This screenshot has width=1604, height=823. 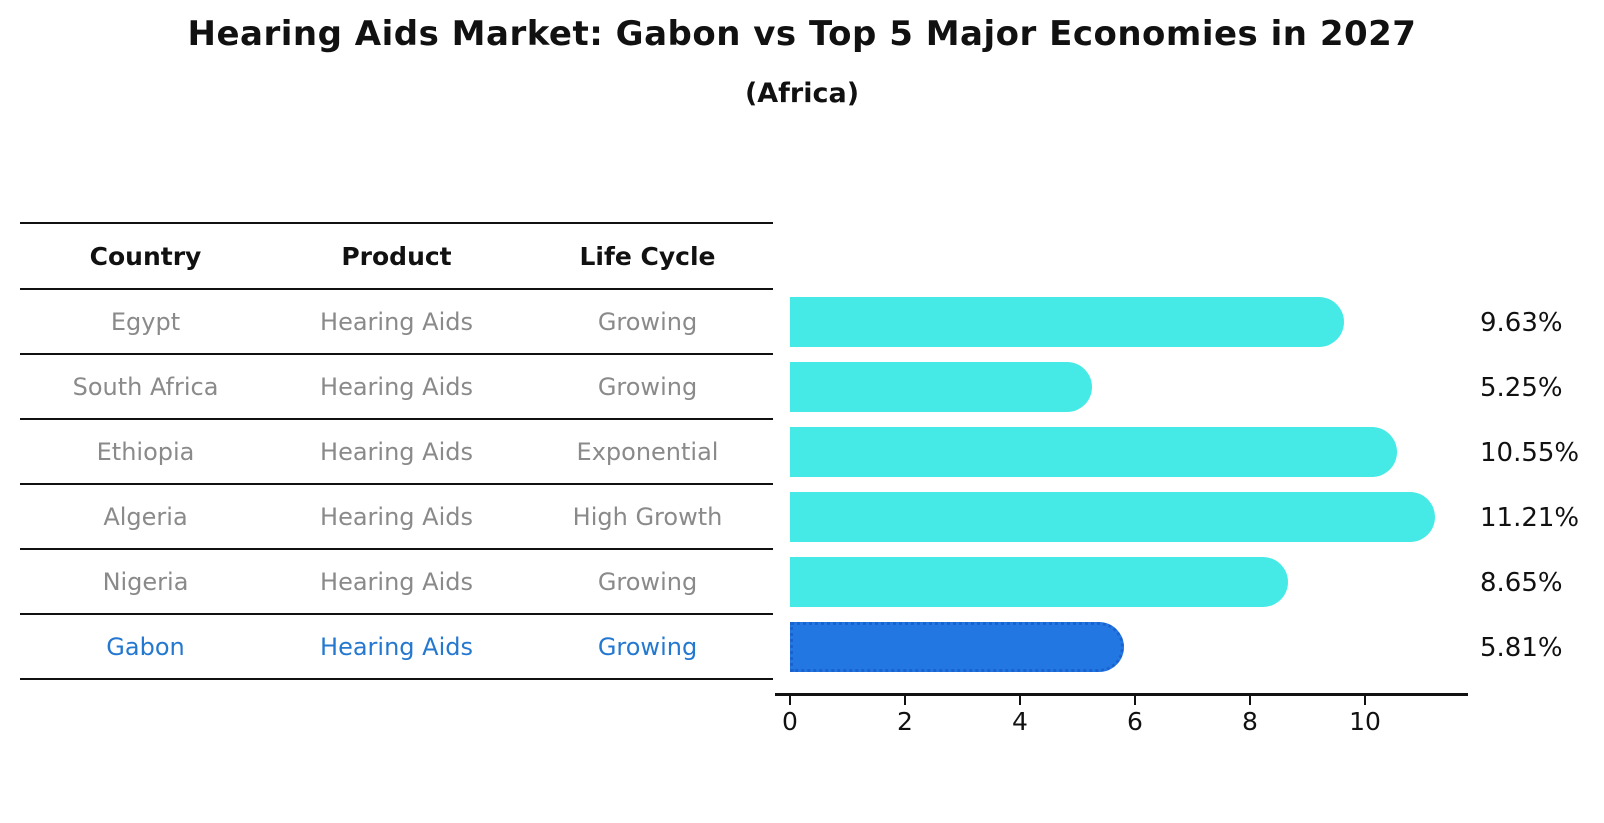 I want to click on value-label-gabon: 5.81%, so click(x=1521, y=647).